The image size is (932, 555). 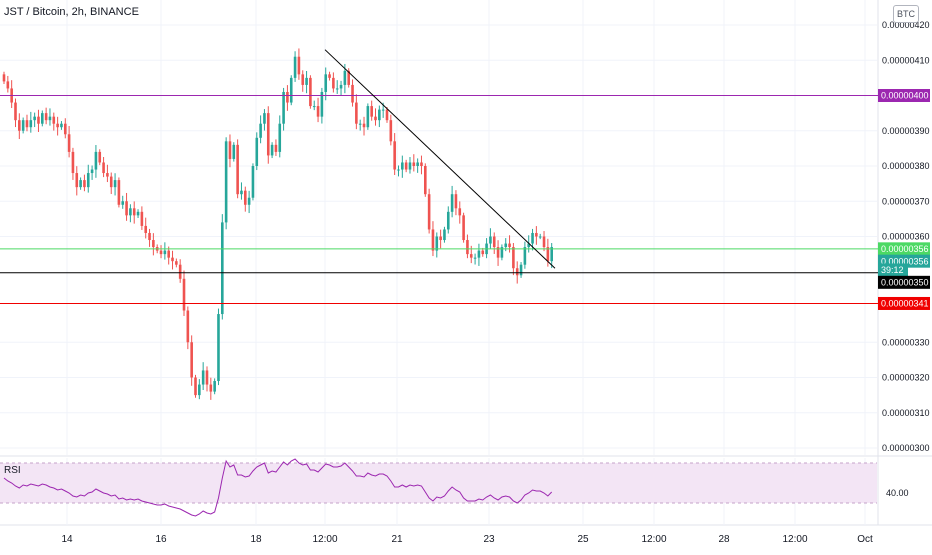 I want to click on trendline, so click(x=440, y=159).